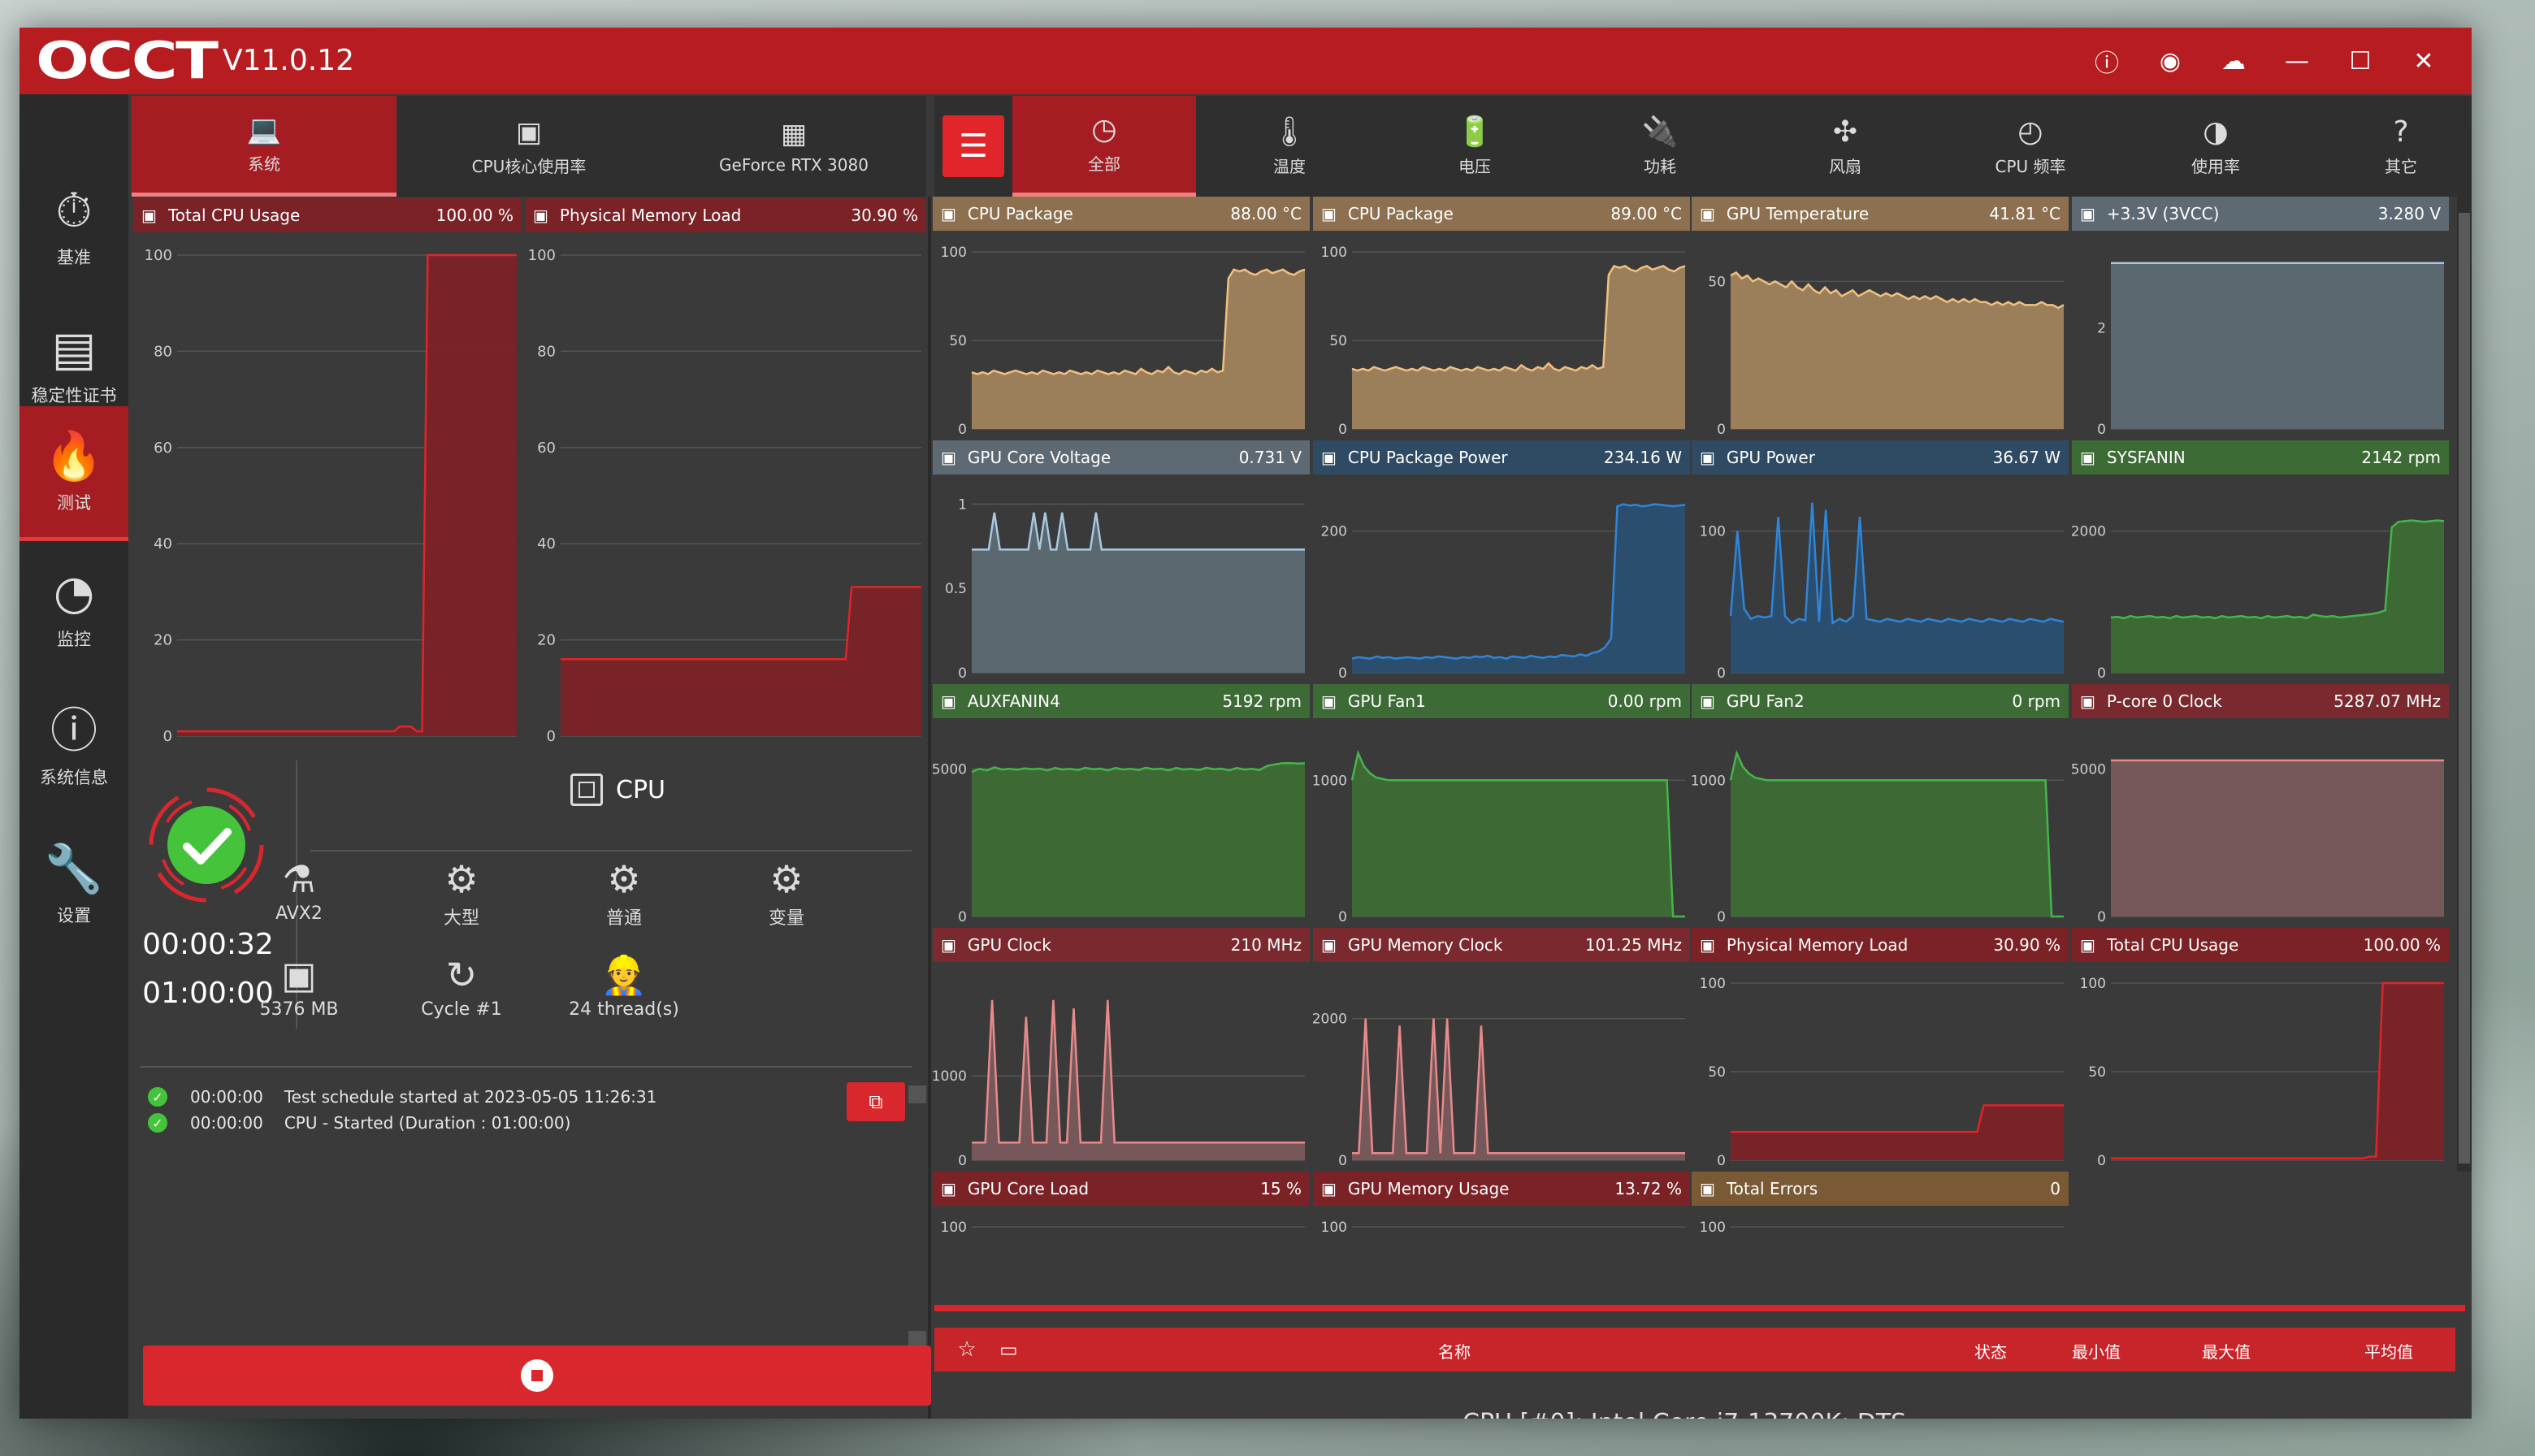  I want to click on scrollbar-thumb, so click(2464, 689).